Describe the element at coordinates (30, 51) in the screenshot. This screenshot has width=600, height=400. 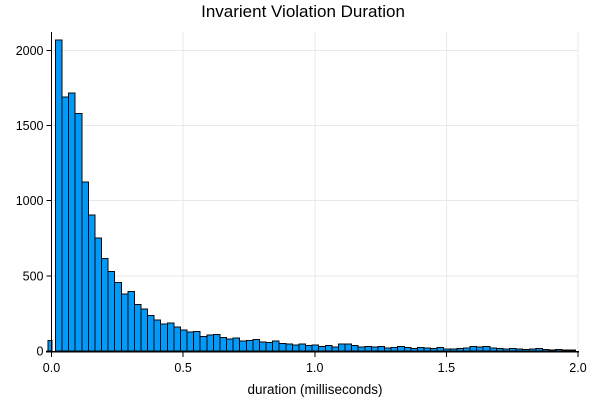
I see `y-tick-label: 2000` at that location.